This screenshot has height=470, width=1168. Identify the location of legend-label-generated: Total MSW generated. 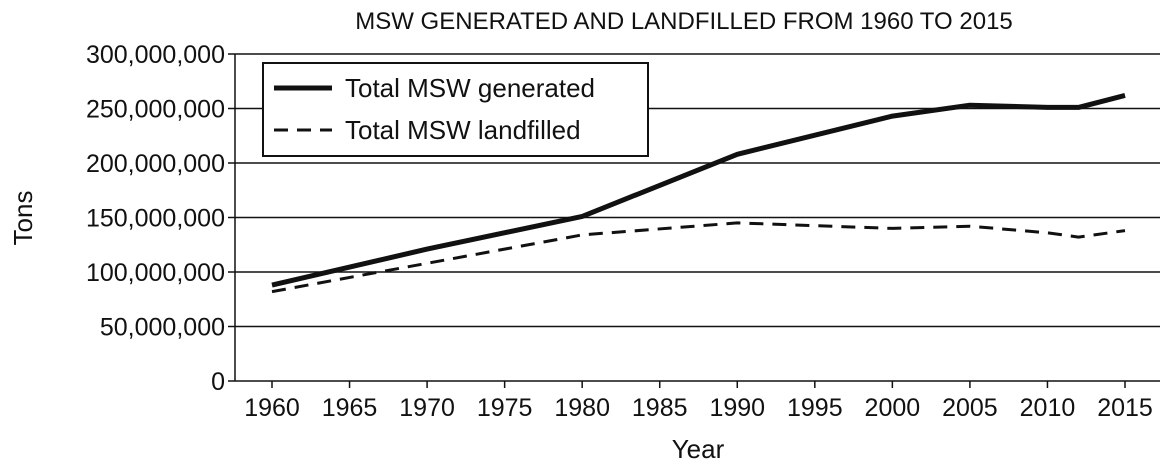
(470, 88).